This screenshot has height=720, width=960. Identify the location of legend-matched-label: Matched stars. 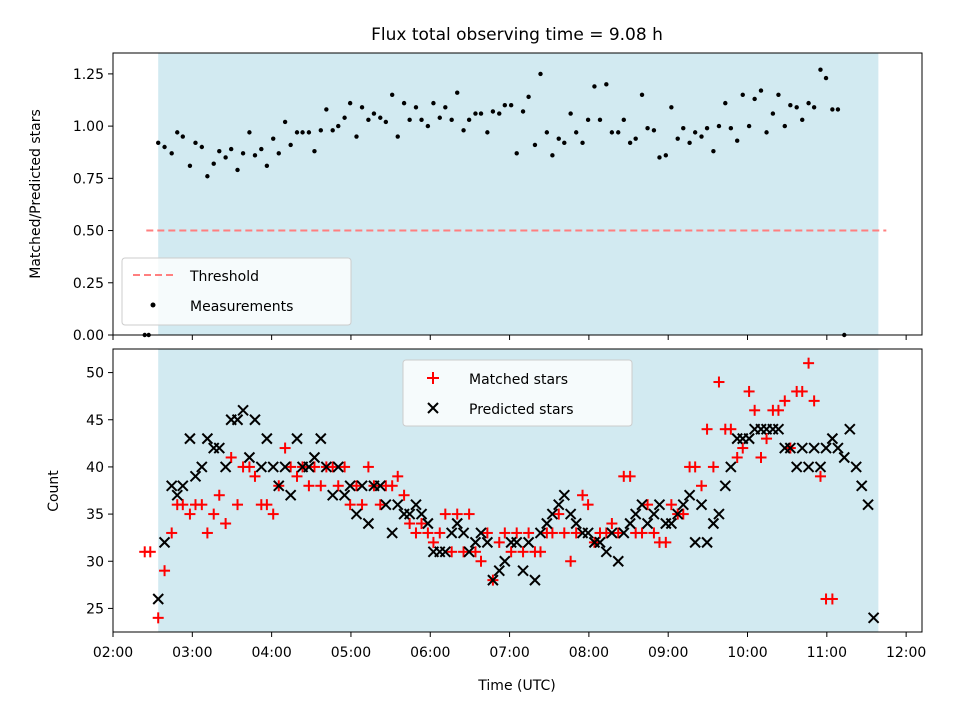
(518, 380).